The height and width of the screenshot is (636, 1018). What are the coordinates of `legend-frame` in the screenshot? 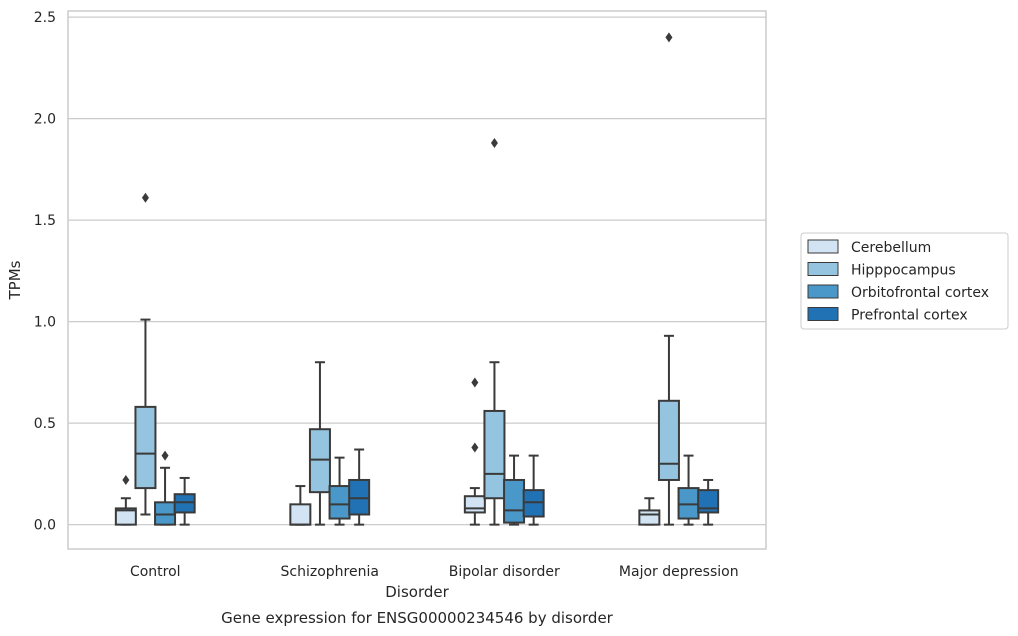 It's located at (904, 281).